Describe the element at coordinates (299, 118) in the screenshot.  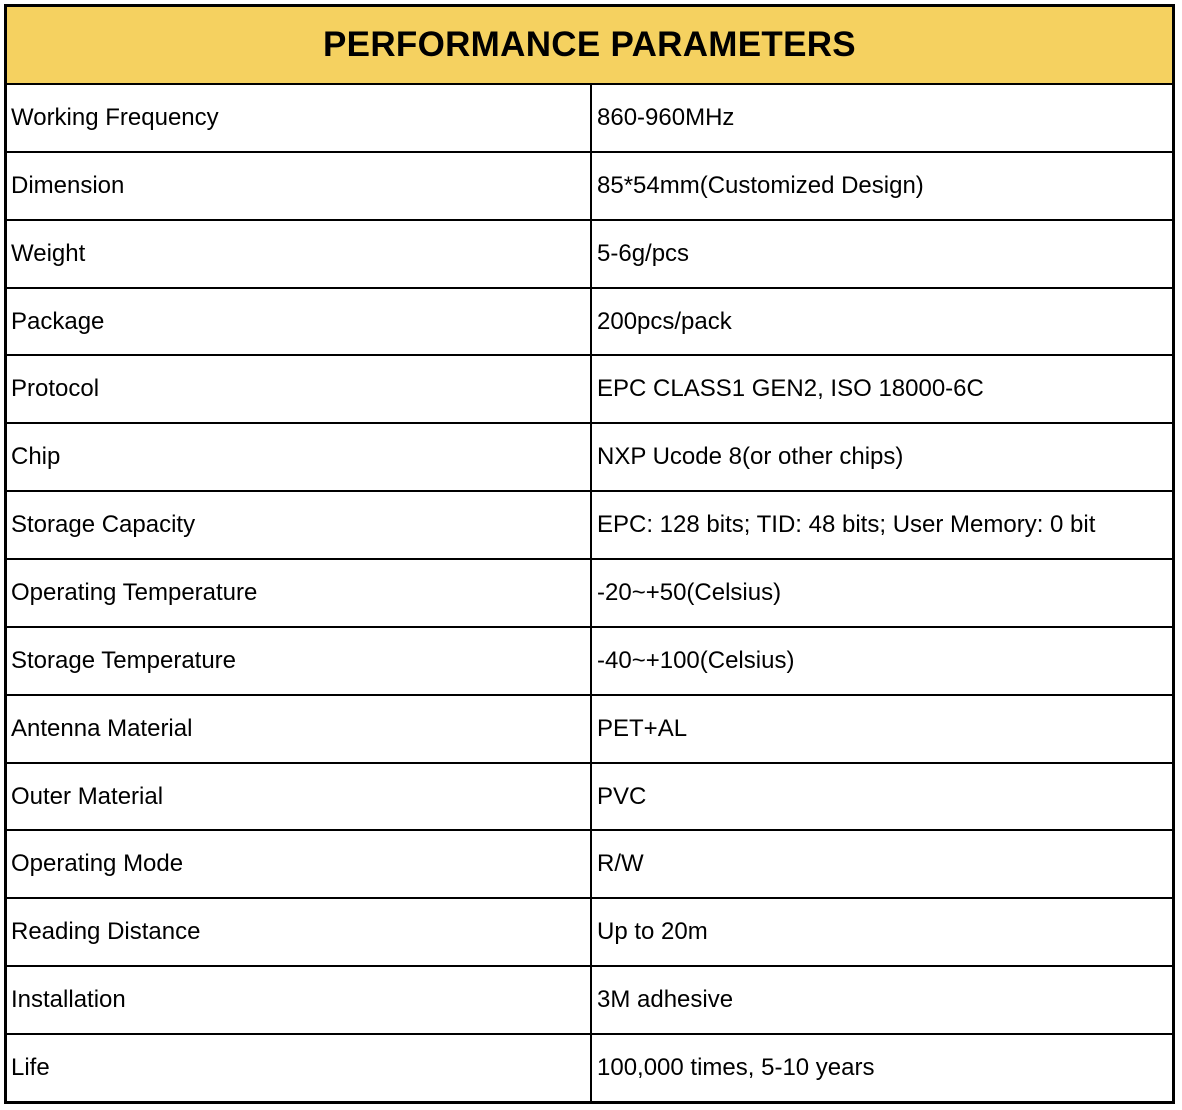
I see `parameter-name: Working Frequency` at that location.